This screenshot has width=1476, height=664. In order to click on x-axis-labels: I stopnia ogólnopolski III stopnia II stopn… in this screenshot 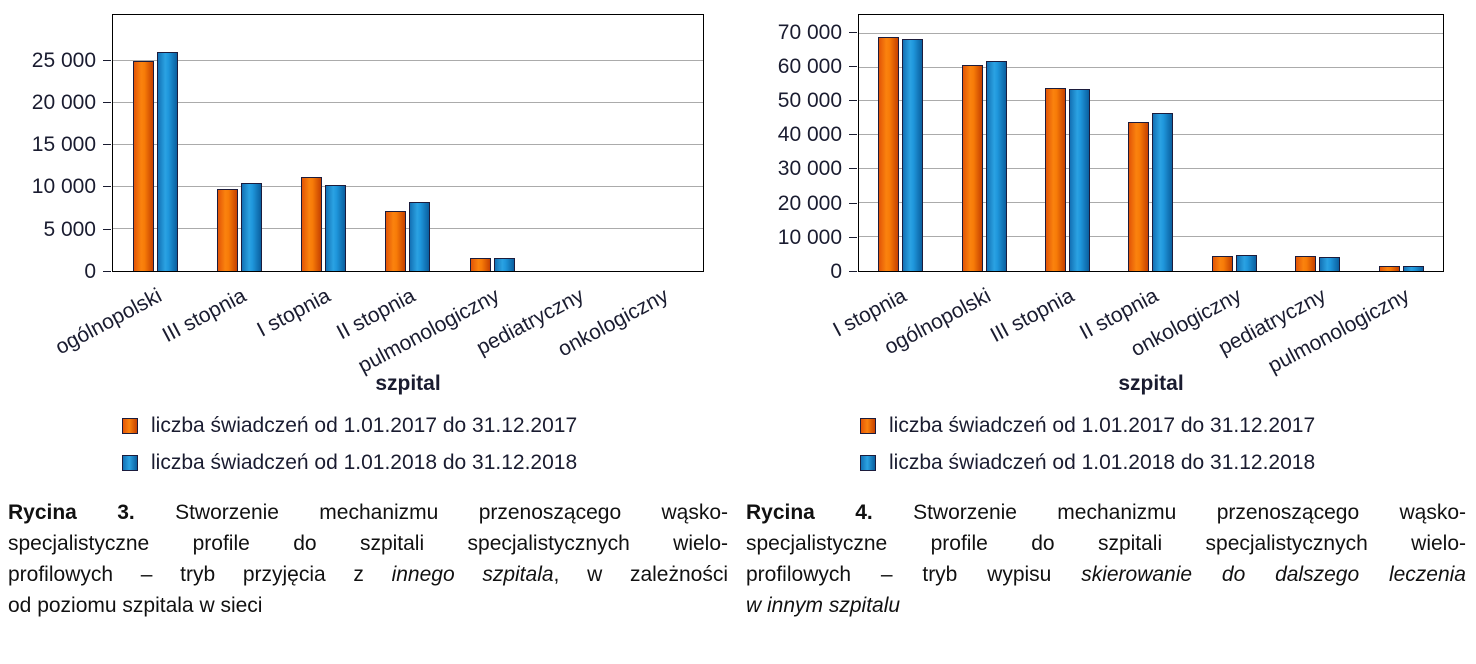, I will do `click(1137, 327)`.